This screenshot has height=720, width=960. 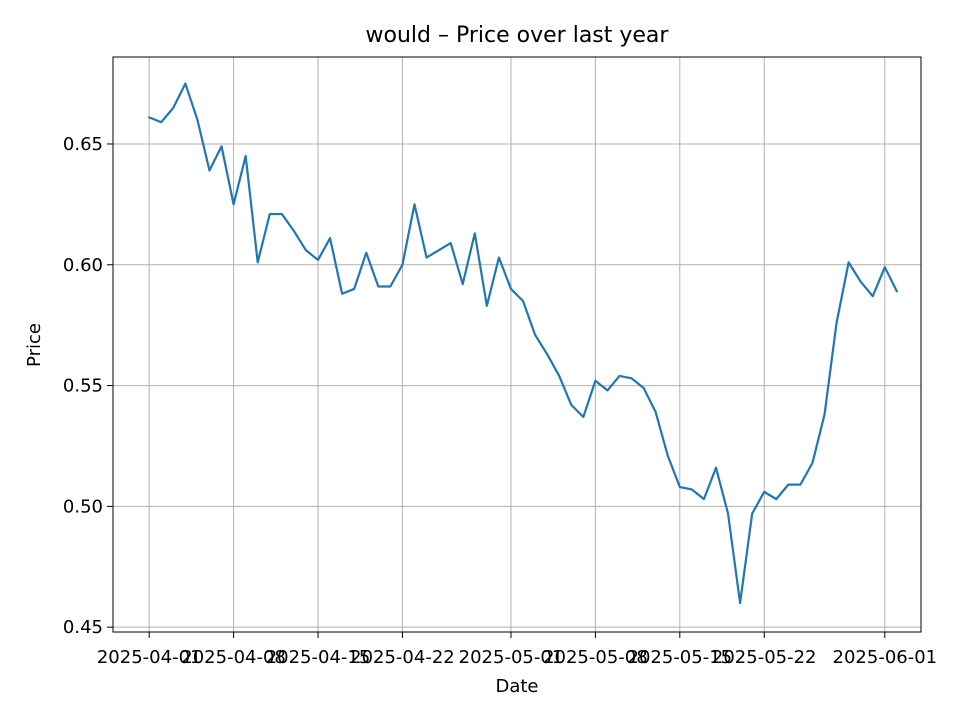 I want to click on y-tick-label: 0.55, so click(x=83, y=386).